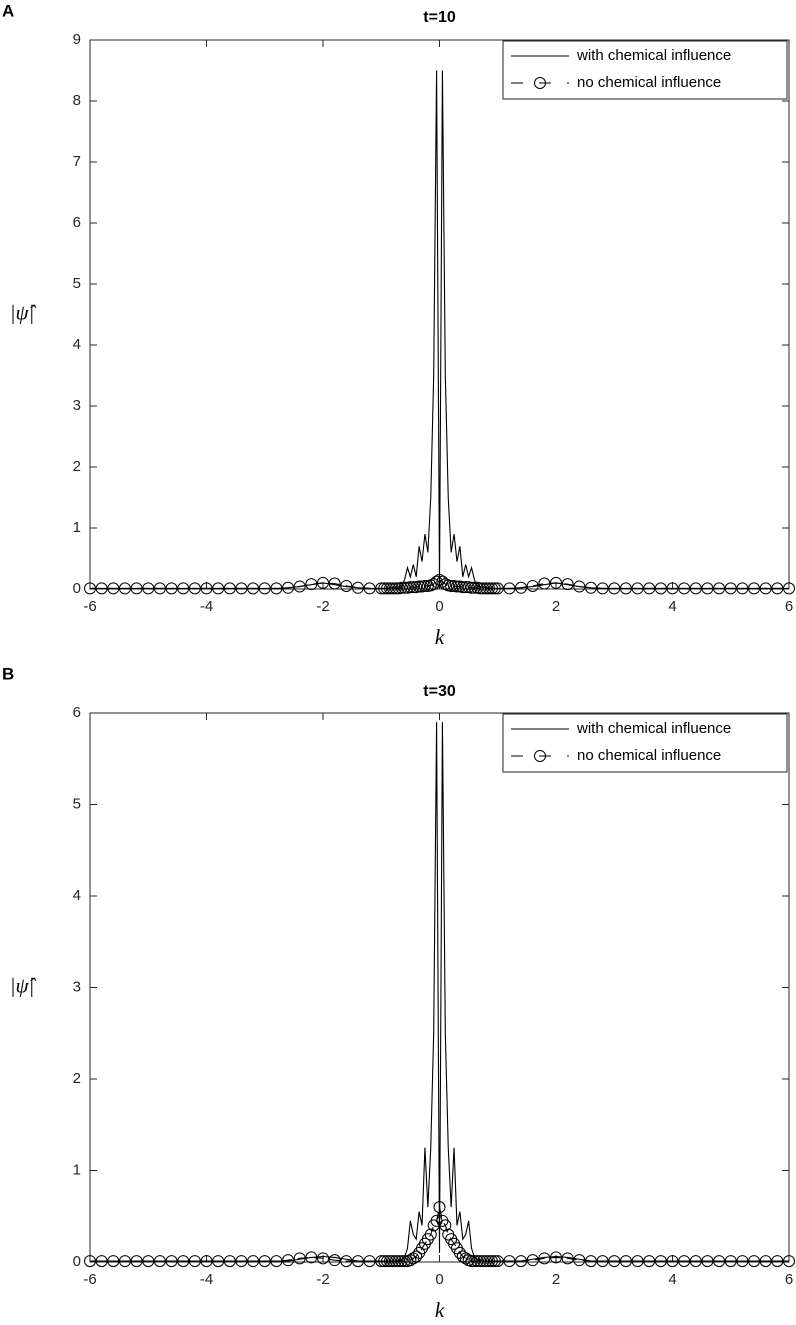  What do you see at coordinates (77, 895) in the screenshot?
I see `y-tick-label: 4` at bounding box center [77, 895].